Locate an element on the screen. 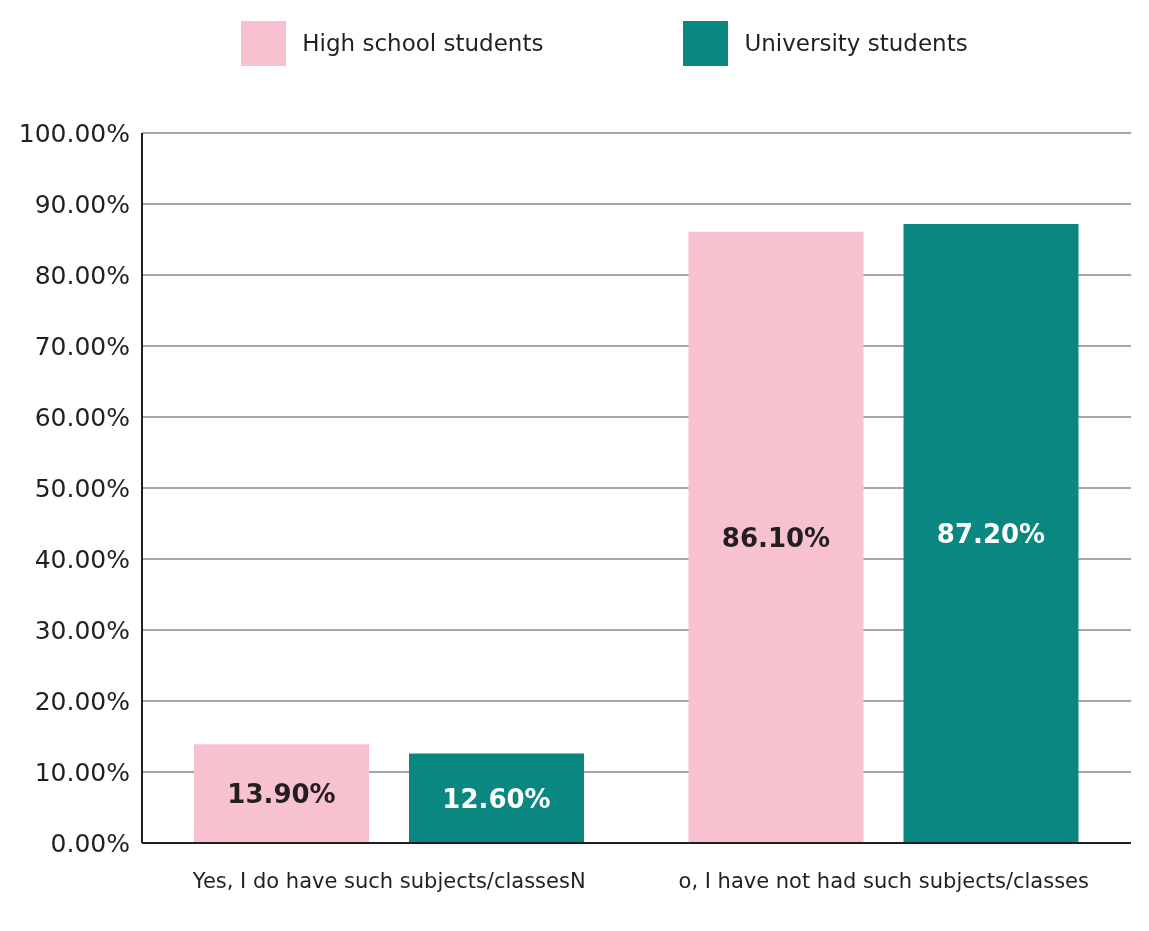 This screenshot has height=931, width=1149. y-tick-label: 0.00% is located at coordinates (90, 843).